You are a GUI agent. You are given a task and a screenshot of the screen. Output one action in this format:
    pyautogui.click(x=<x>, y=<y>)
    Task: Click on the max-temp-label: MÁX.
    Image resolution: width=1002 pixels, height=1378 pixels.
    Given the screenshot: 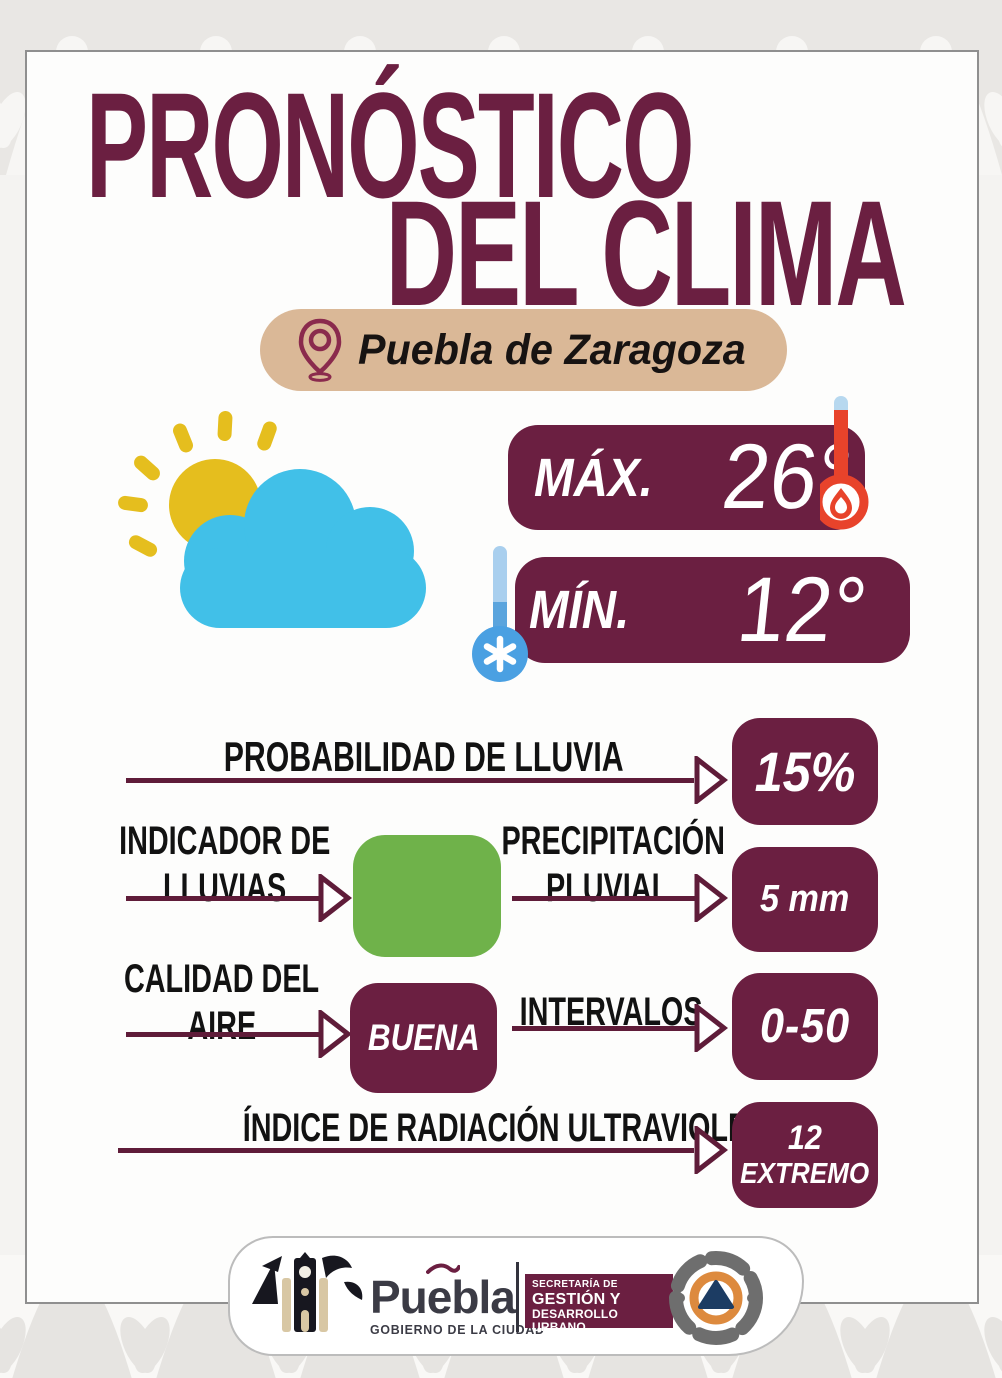 What is the action you would take?
    pyautogui.click(x=593, y=477)
    